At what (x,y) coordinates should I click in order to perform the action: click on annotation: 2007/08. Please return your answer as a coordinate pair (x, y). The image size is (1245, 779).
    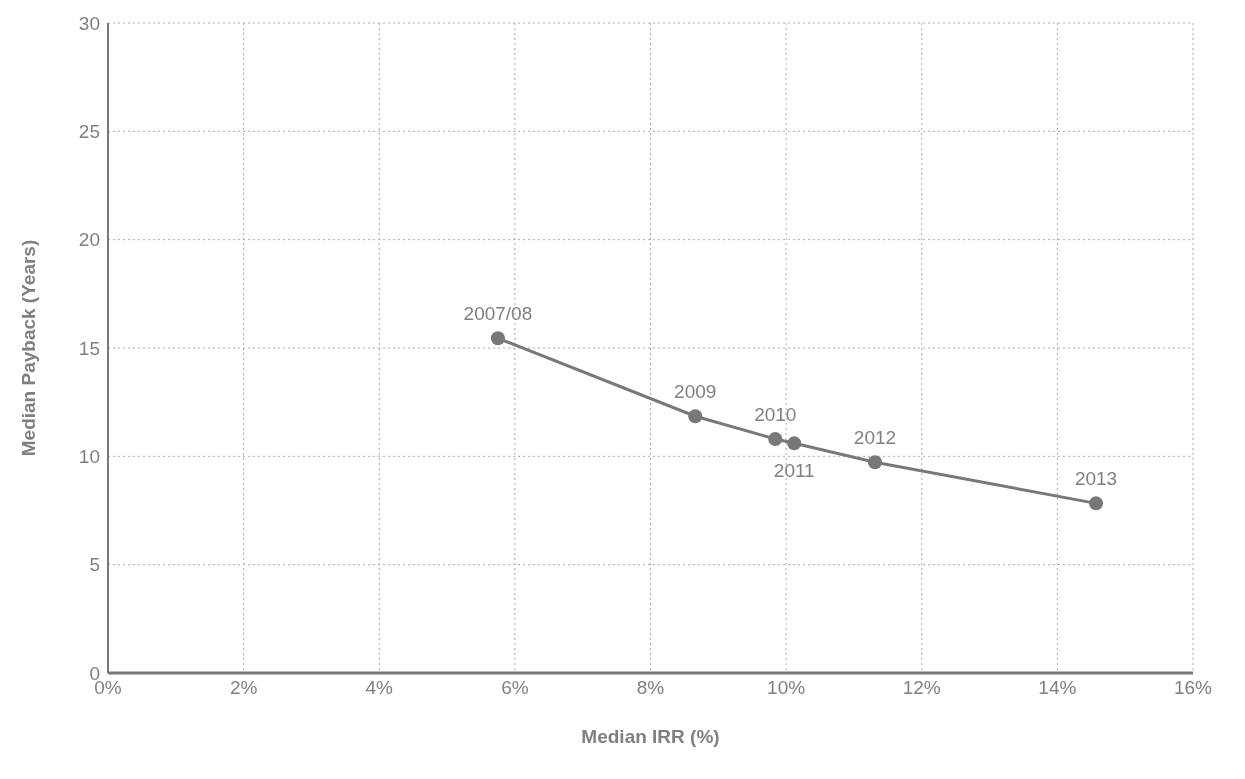
    Looking at the image, I should click on (498, 314).